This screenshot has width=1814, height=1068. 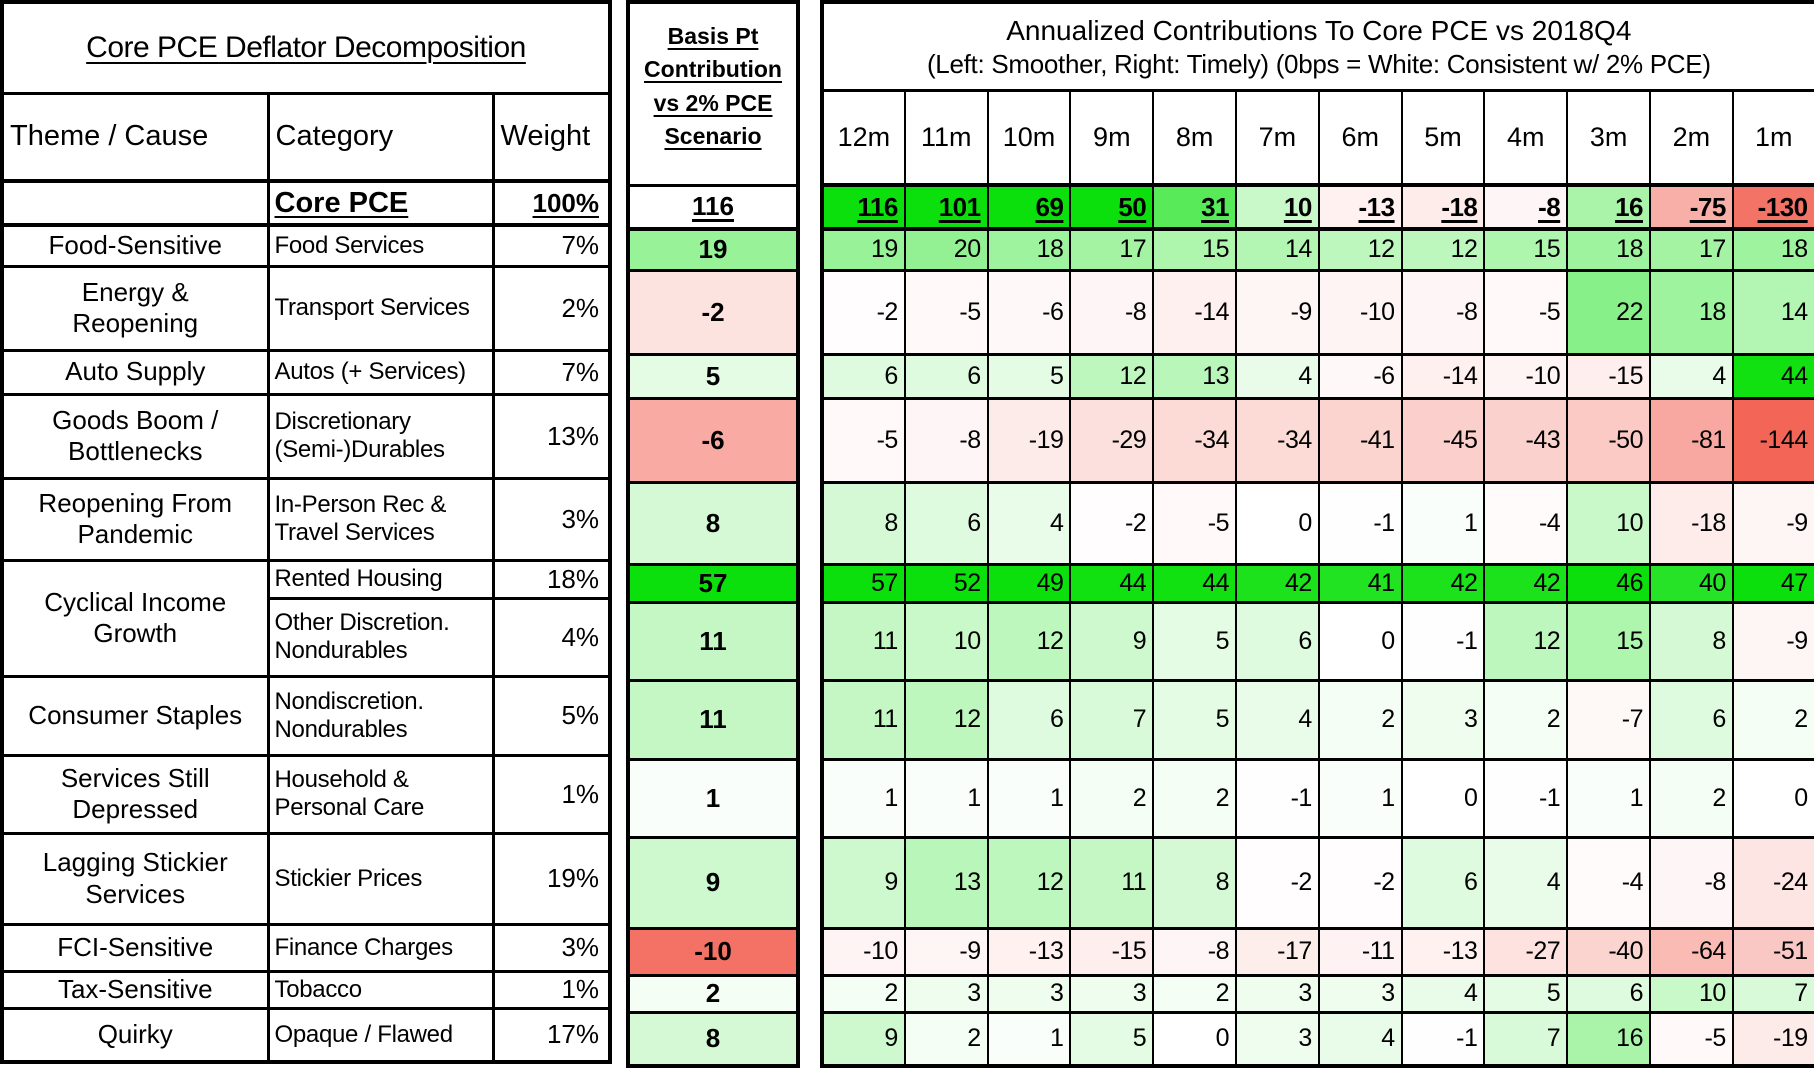 I want to click on core-value-cell: -8, so click(x=1526, y=207).